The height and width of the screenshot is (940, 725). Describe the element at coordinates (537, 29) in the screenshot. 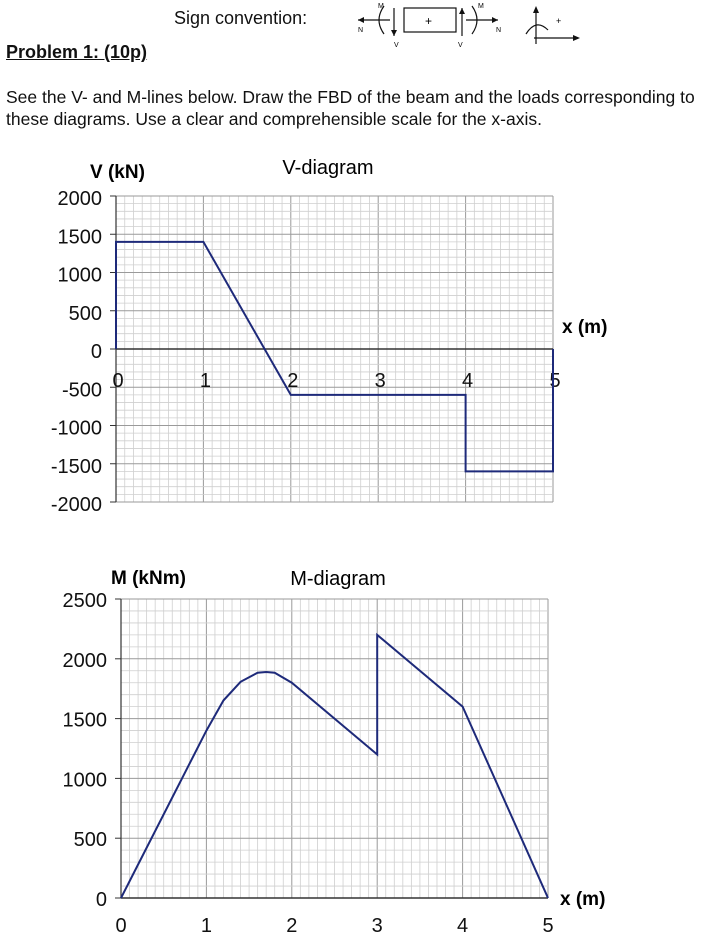

I see `rotation-arc` at that location.